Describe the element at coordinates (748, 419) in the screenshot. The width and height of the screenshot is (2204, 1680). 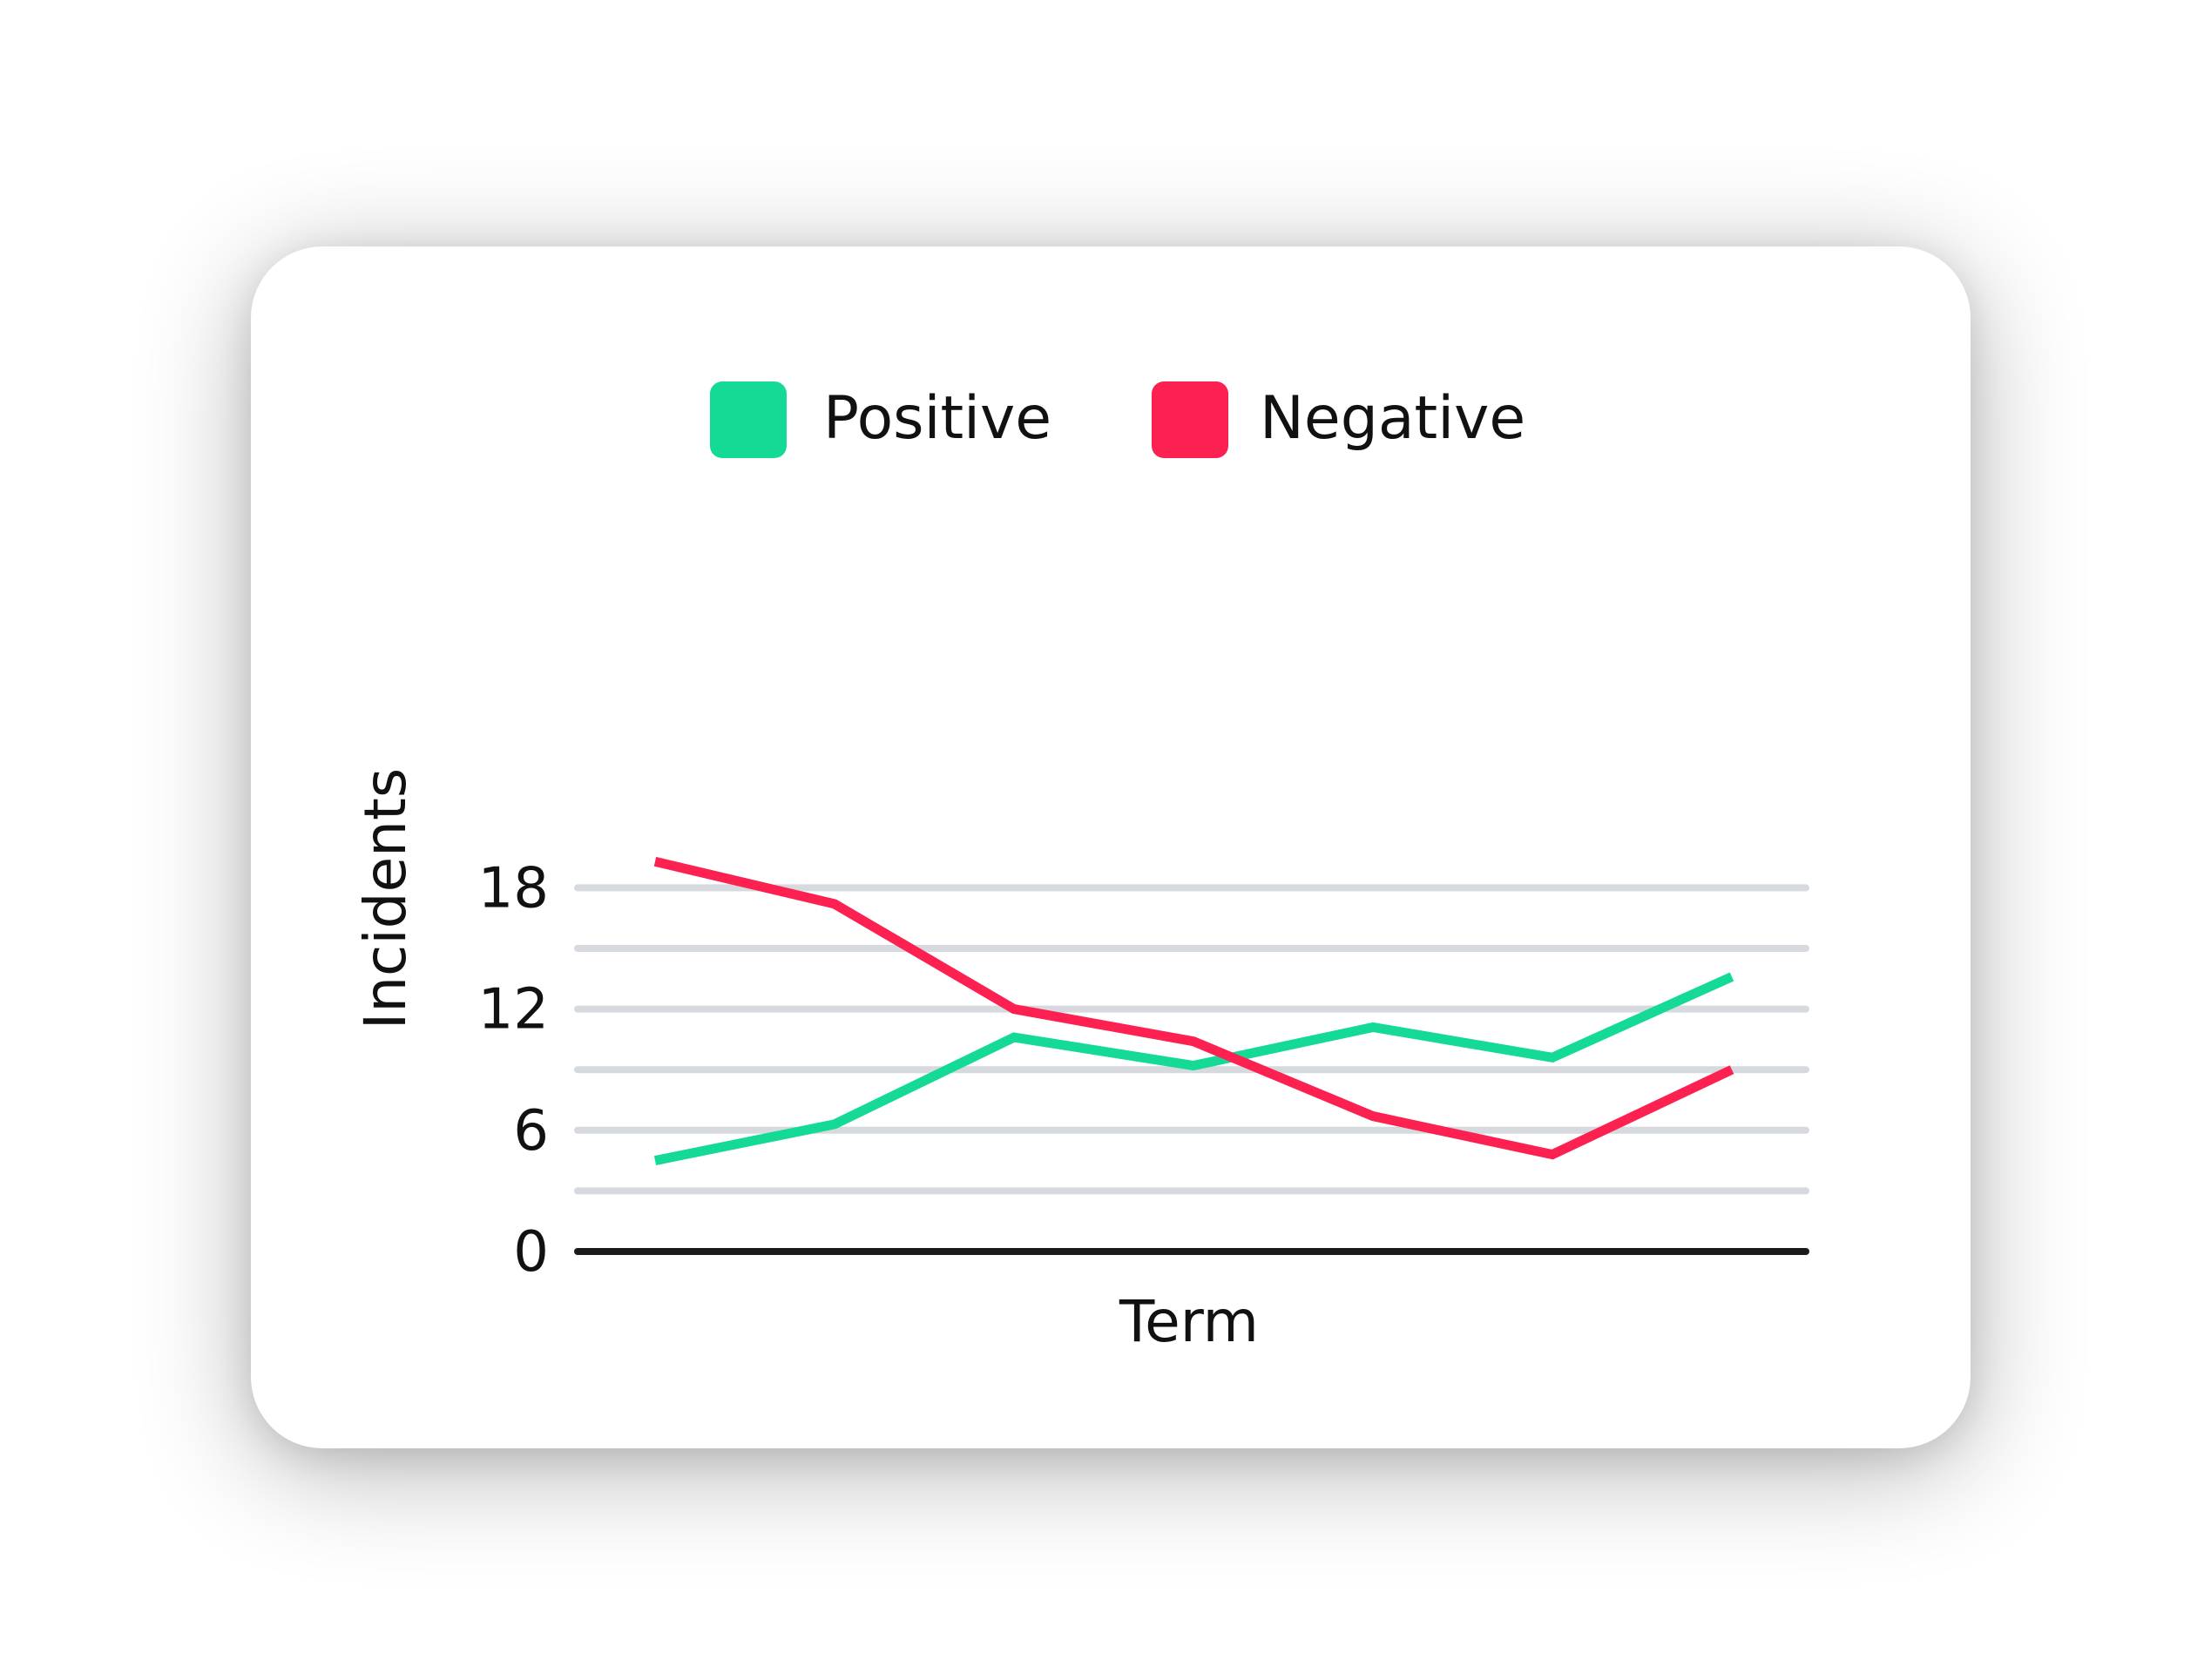
I see `legend-swatch-positive` at that location.